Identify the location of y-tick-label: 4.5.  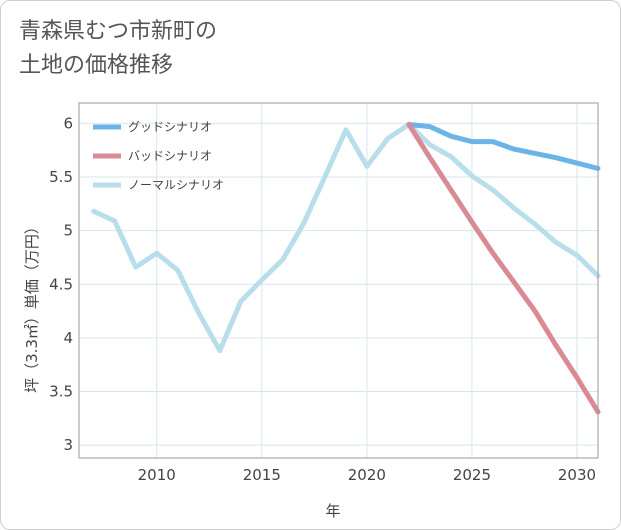
(61, 284).